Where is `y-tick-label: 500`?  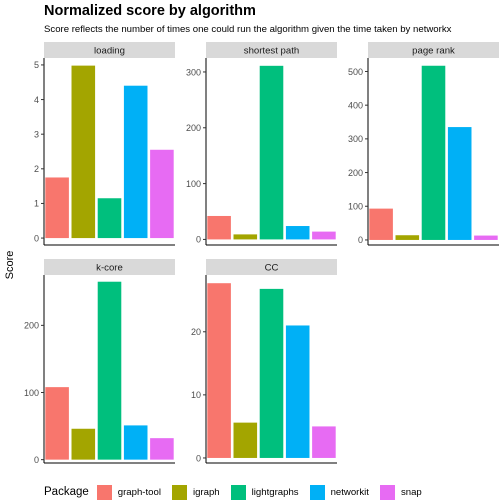
y-tick-label: 500 is located at coordinates (355, 72).